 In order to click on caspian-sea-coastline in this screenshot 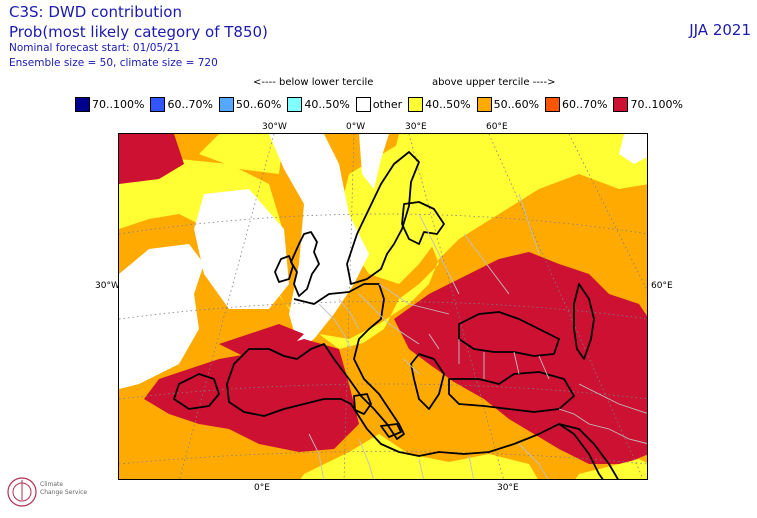, I will do `click(584, 321)`.